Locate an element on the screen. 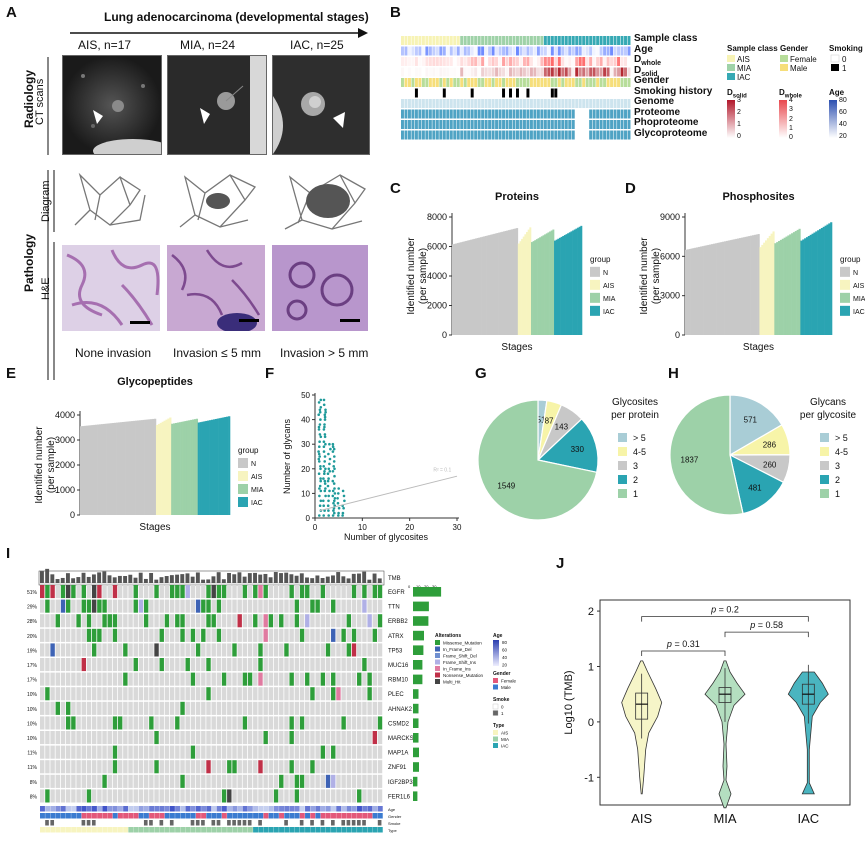 The height and width of the screenshot is (851, 865). pie-slice-label: 286 is located at coordinates (770, 444).